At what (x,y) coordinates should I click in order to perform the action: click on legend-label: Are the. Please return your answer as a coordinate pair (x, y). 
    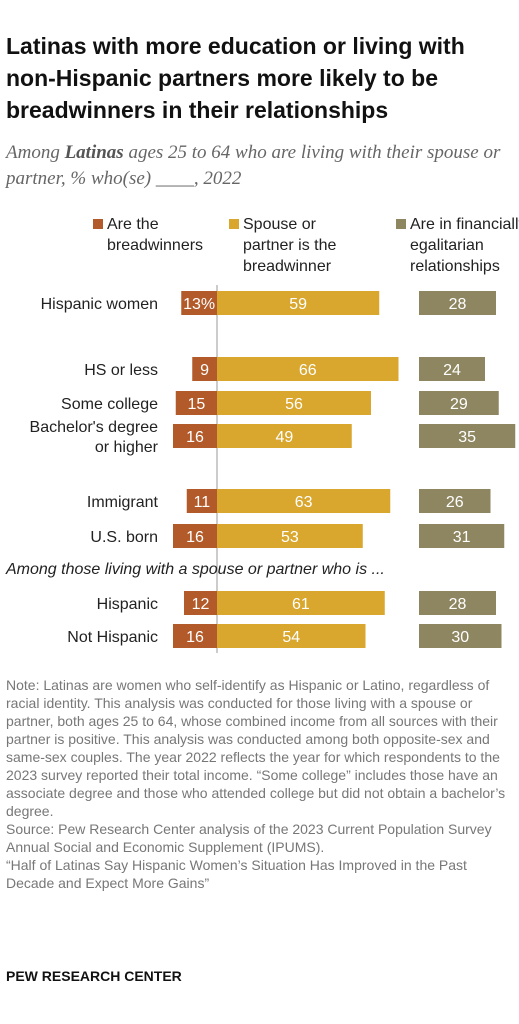
    Looking at the image, I should click on (133, 224).